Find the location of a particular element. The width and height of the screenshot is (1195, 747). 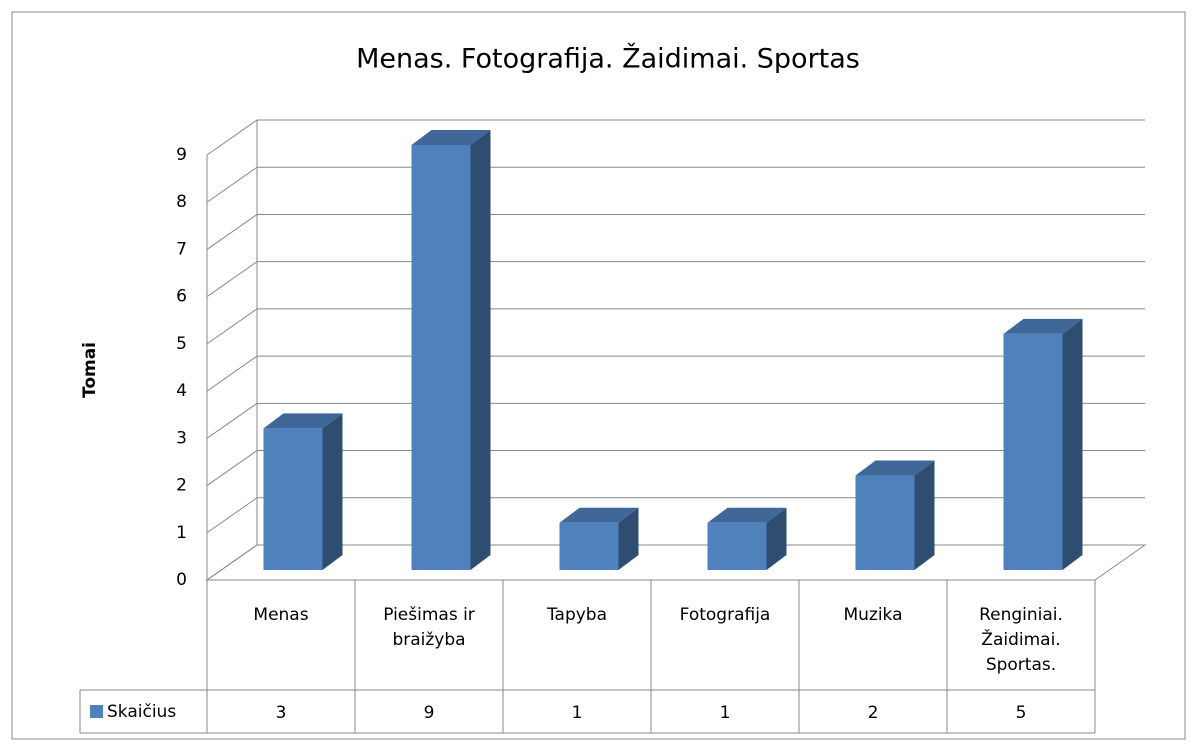

y-tick-label: 2 is located at coordinates (181, 486).